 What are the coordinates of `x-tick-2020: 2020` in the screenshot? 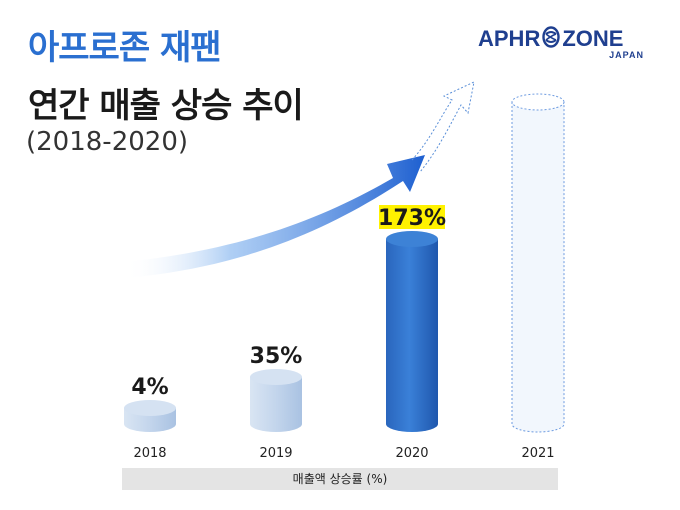 It's located at (411, 453).